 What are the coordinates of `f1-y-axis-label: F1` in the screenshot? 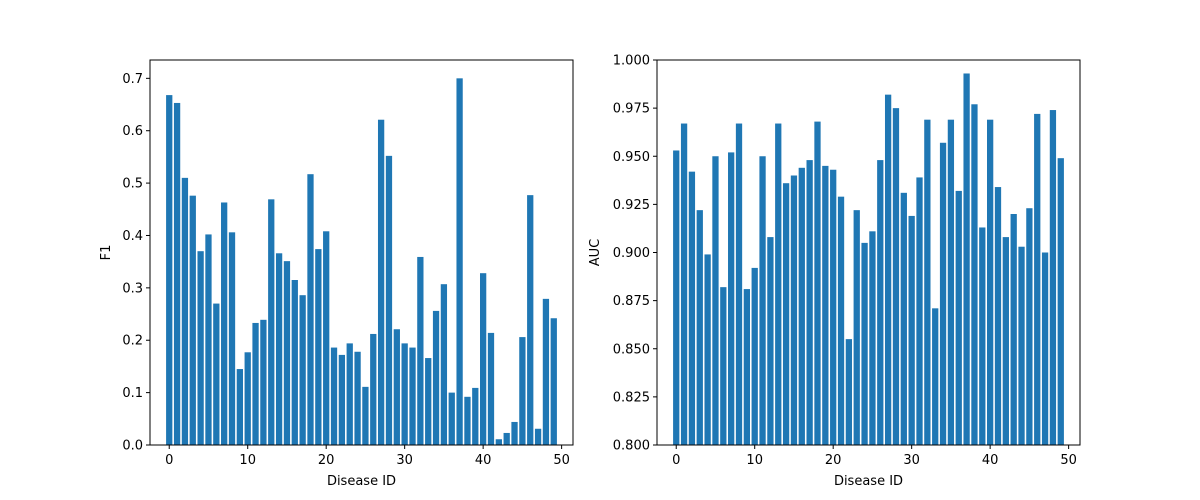 It's located at (106, 253).